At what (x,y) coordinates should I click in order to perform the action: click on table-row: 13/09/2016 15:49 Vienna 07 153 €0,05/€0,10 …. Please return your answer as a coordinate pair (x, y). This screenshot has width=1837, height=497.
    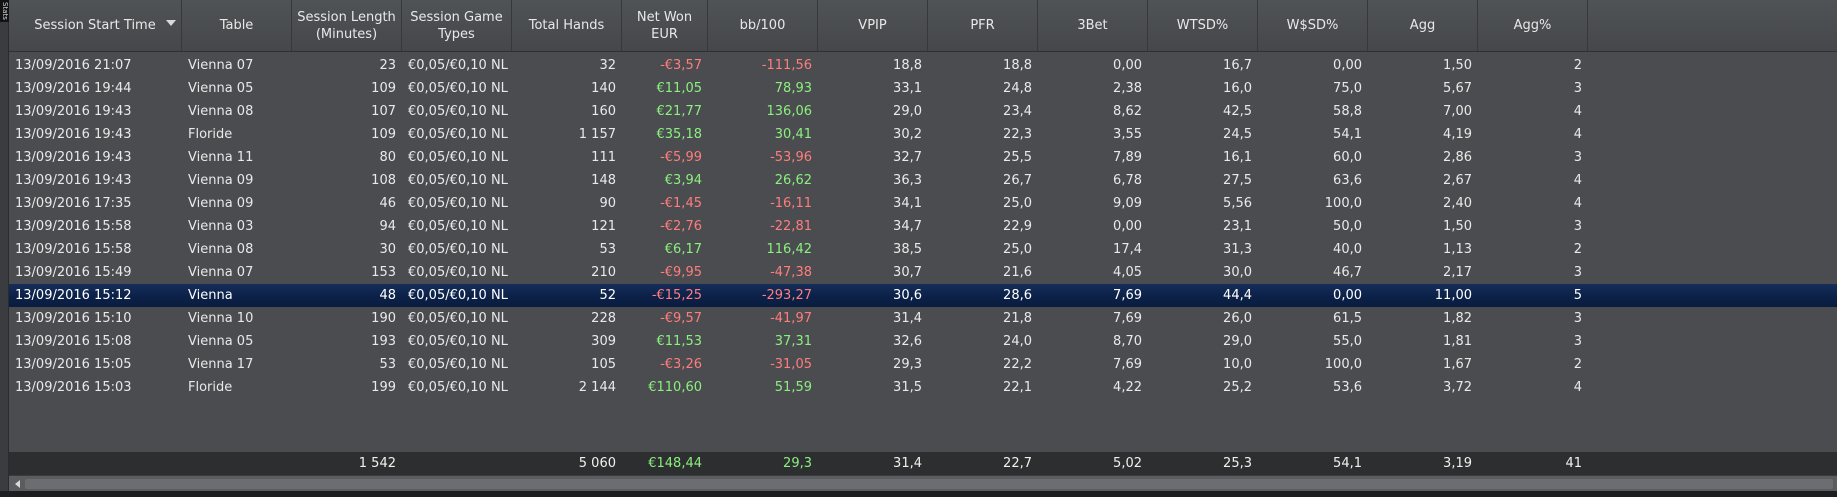
    Looking at the image, I should click on (923, 272).